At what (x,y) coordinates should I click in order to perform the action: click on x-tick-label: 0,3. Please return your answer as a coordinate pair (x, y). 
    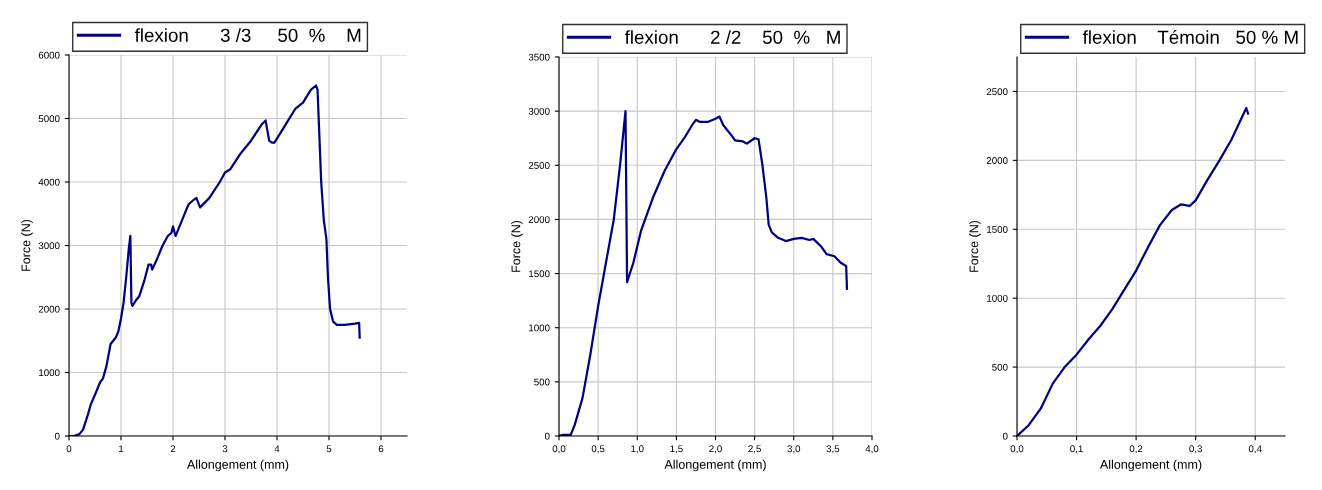
    Looking at the image, I should click on (1195, 449).